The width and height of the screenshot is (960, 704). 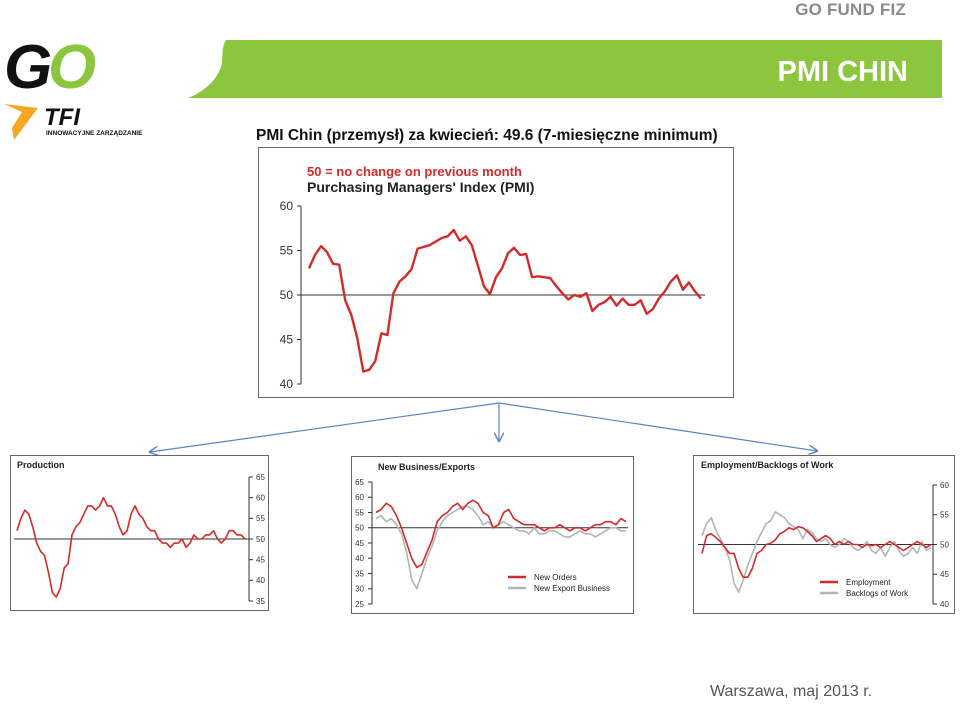 I want to click on production-svg: 65 60 55 50 45 40 35 Production, so click(x=139, y=533).